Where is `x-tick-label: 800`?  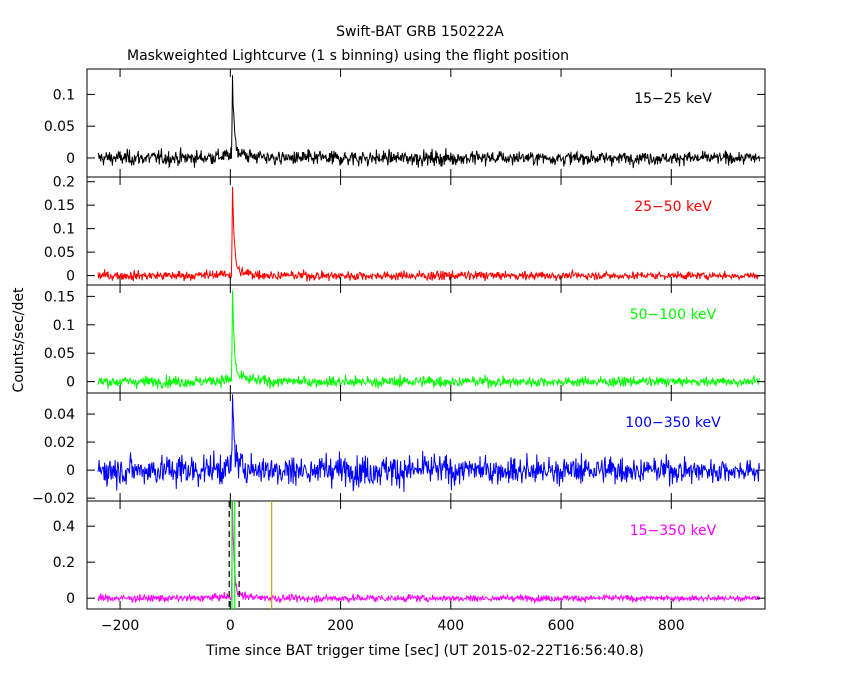
x-tick-label: 800 is located at coordinates (671, 626).